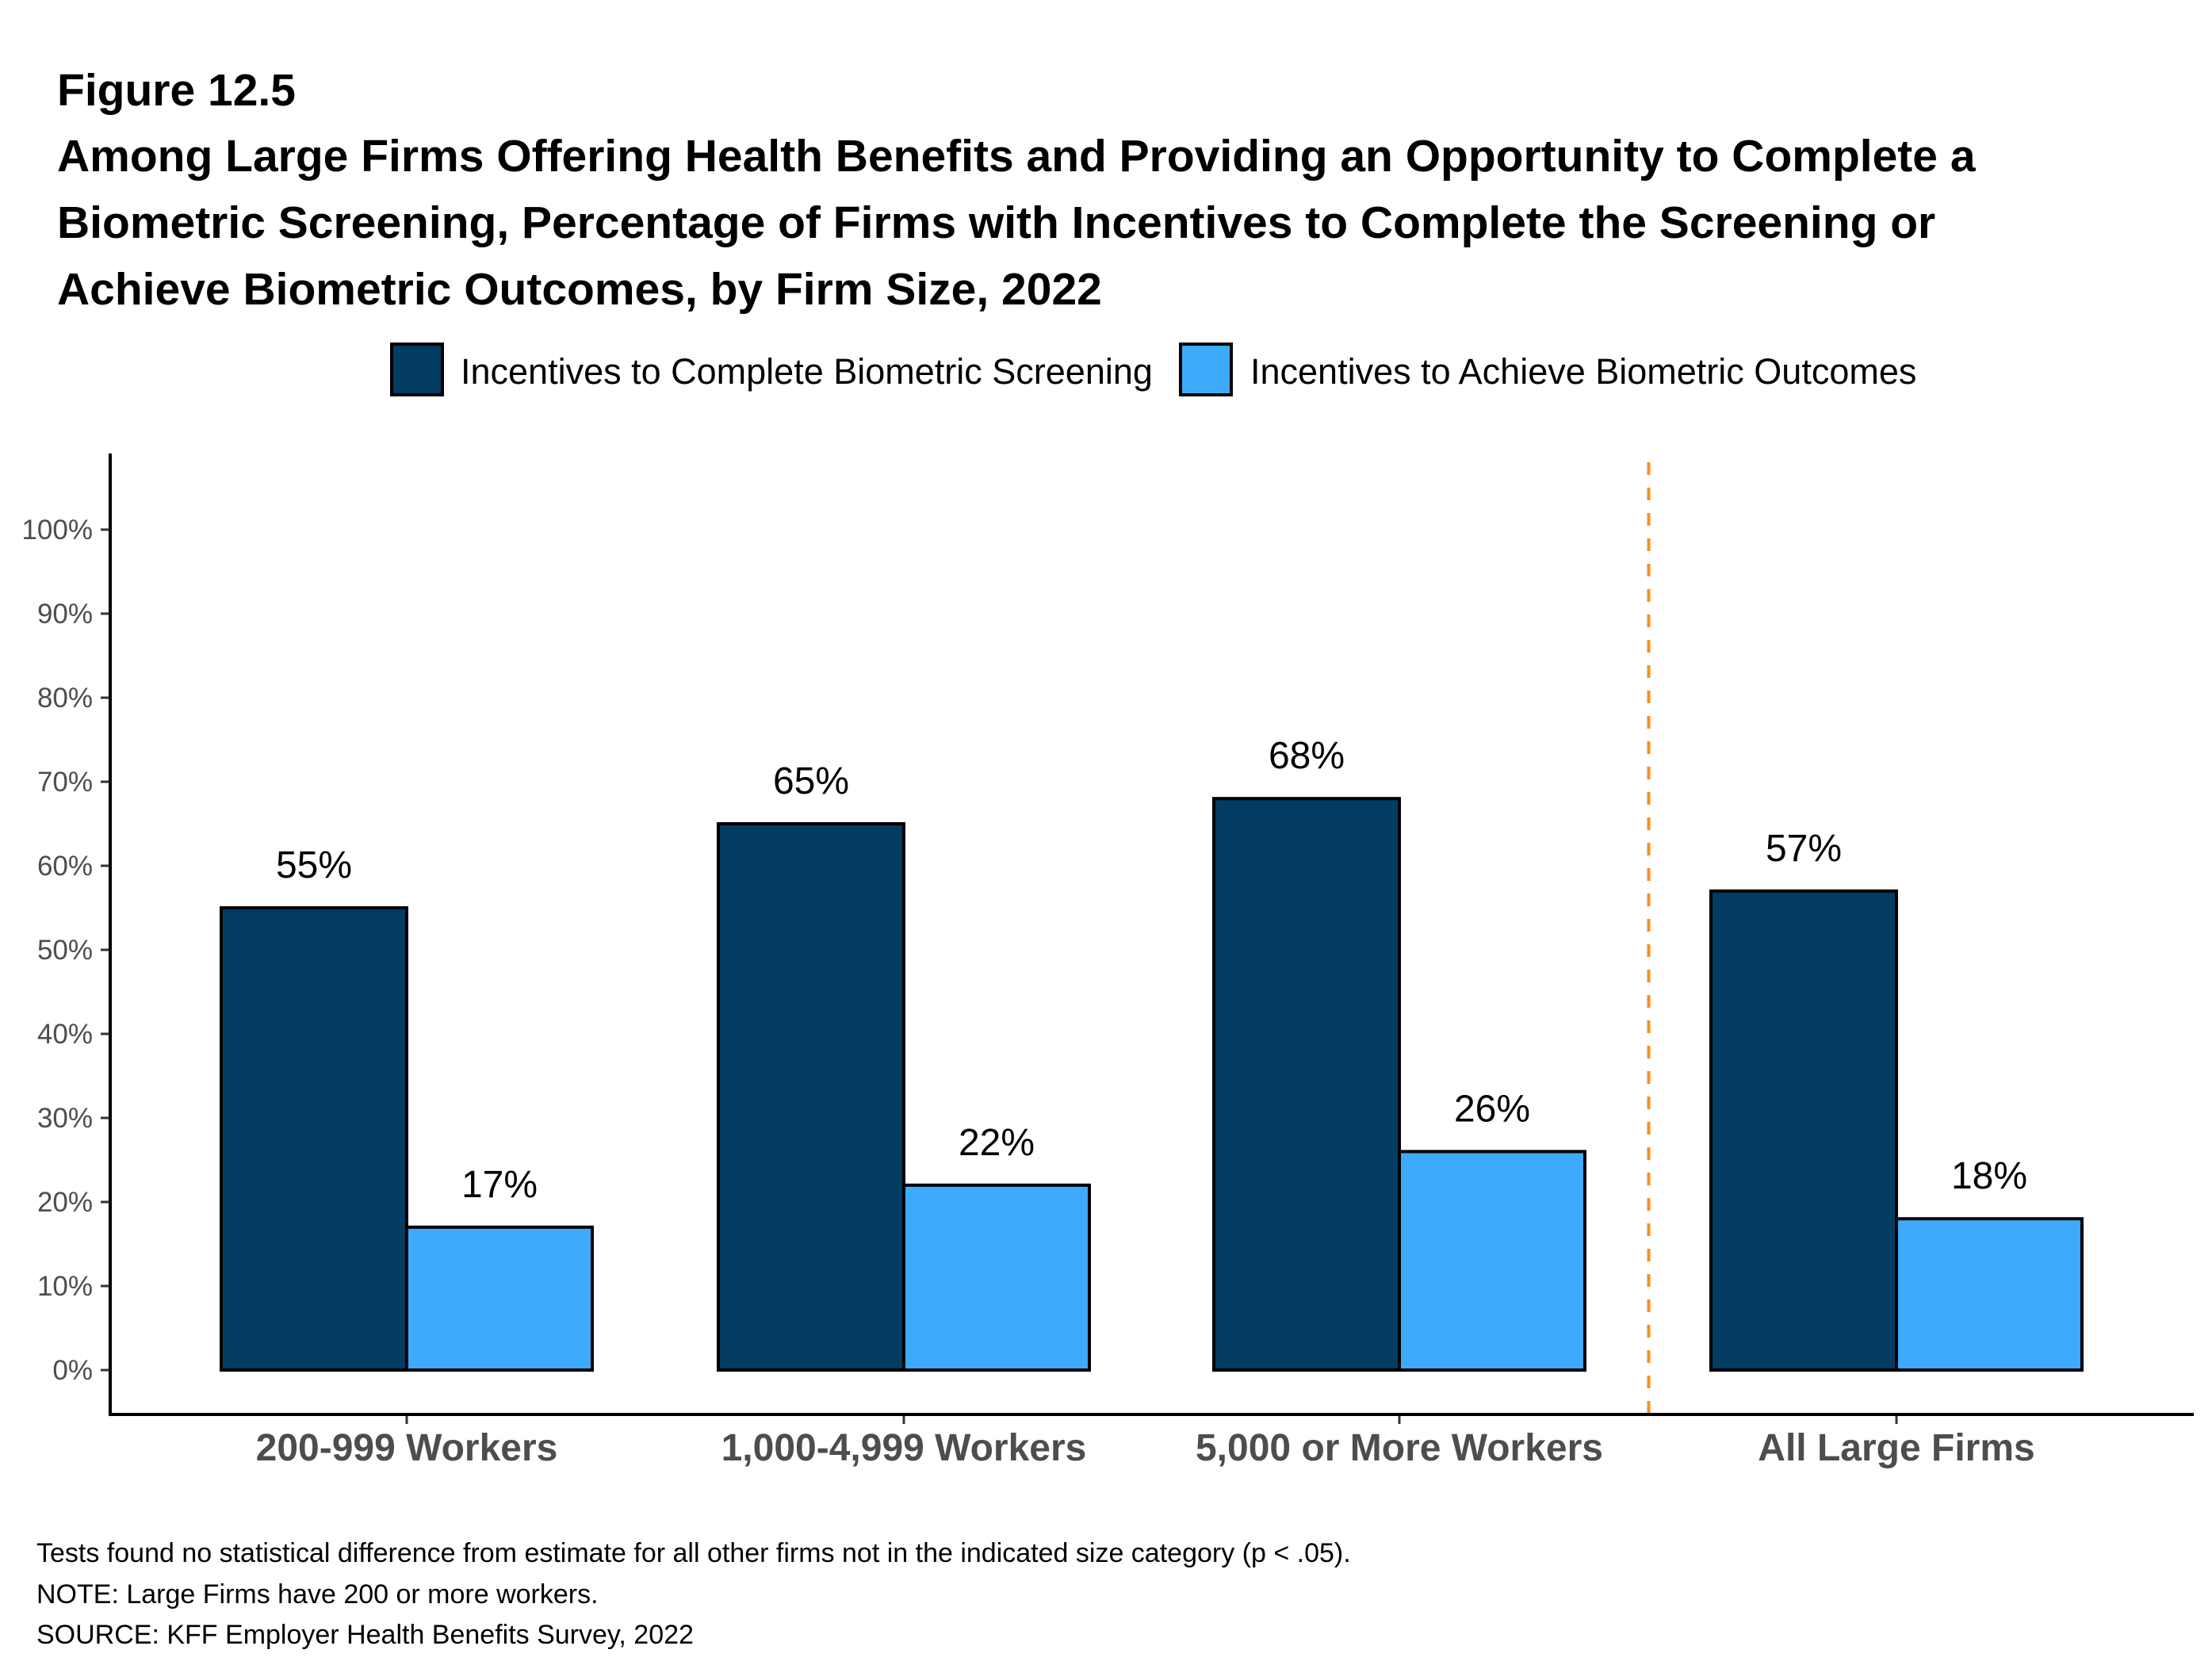 The image size is (2212, 1665). What do you see at coordinates (65, 614) in the screenshot?
I see `y-tick-label: 90%` at bounding box center [65, 614].